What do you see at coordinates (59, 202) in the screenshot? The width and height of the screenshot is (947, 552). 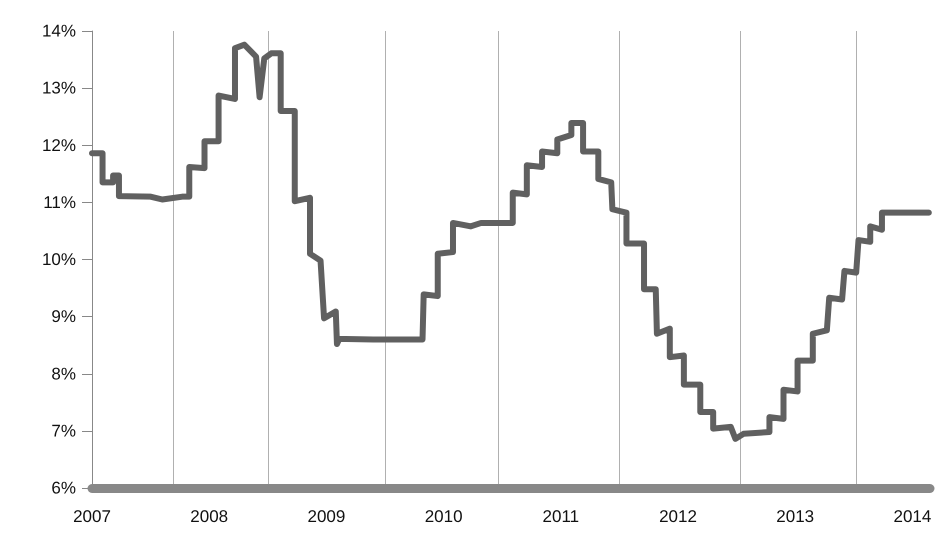 I see `y-tick-label: 11%` at bounding box center [59, 202].